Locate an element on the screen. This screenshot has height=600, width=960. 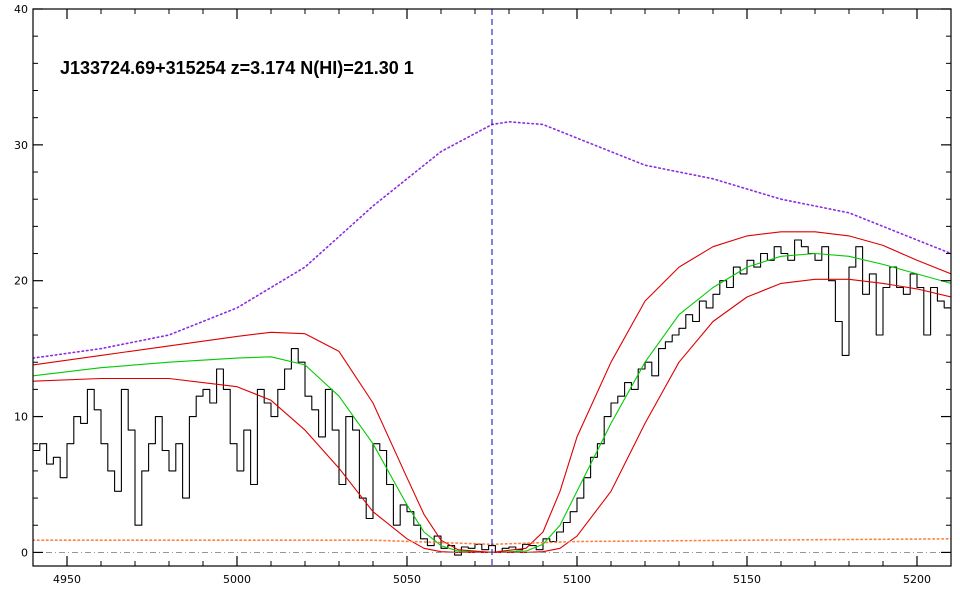
x-tick-label: 5050 is located at coordinates (407, 579).